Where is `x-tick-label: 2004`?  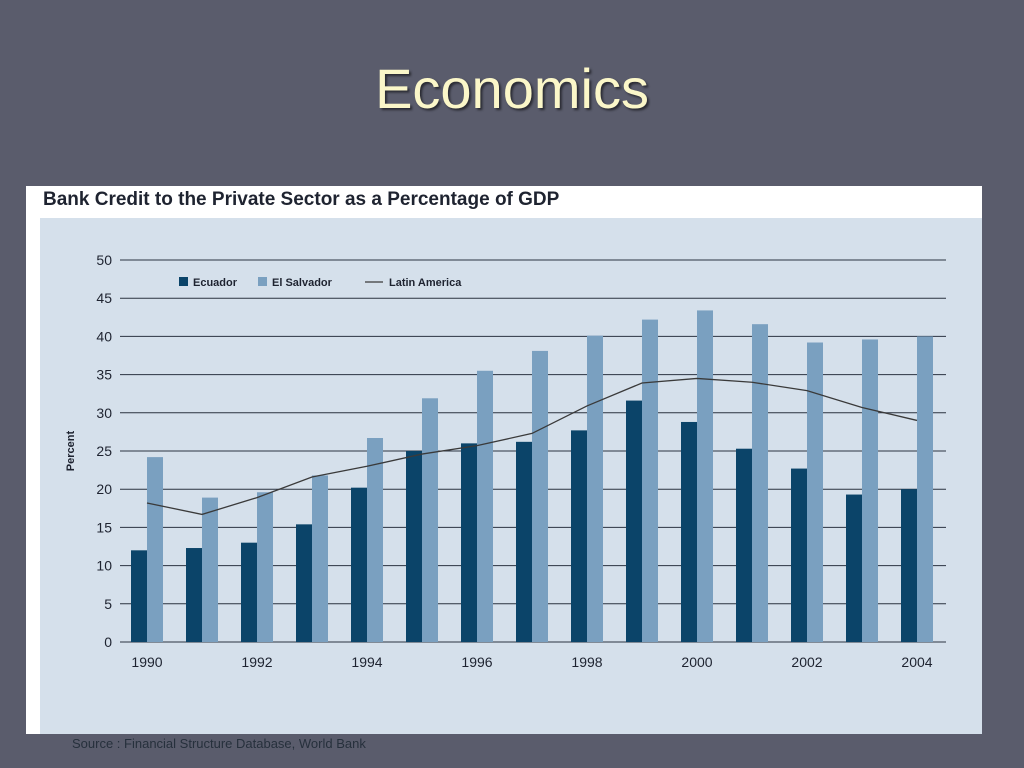 x-tick-label: 2004 is located at coordinates (916, 662).